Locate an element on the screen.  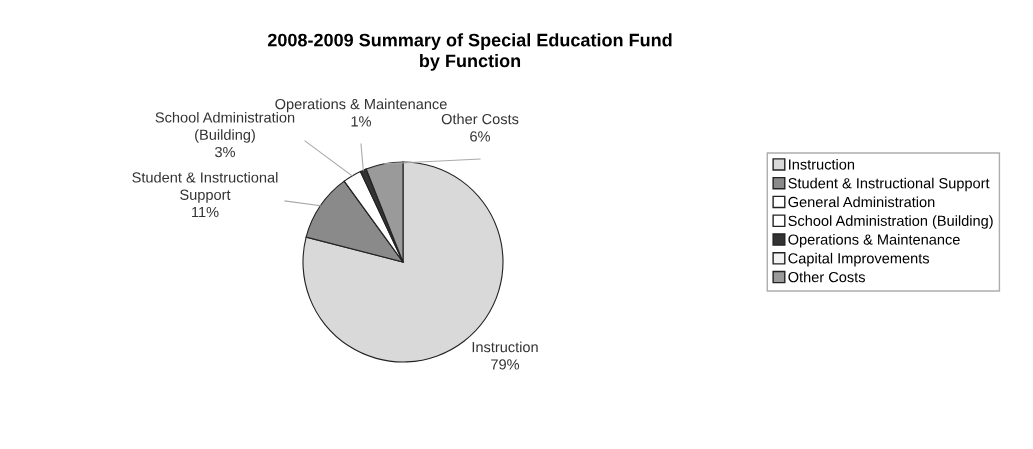
chart-title: 2008-2009 Summary of Special Education Fund by Function is located at coordinates (469, 52).